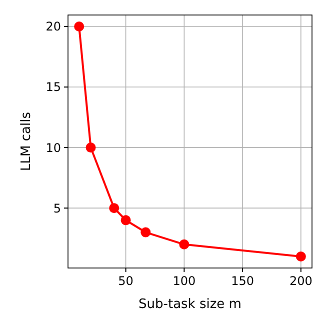 The width and height of the screenshot is (332, 332). What do you see at coordinates (26, 141) in the screenshot?
I see `y-axis-title: LLM calls` at bounding box center [26, 141].